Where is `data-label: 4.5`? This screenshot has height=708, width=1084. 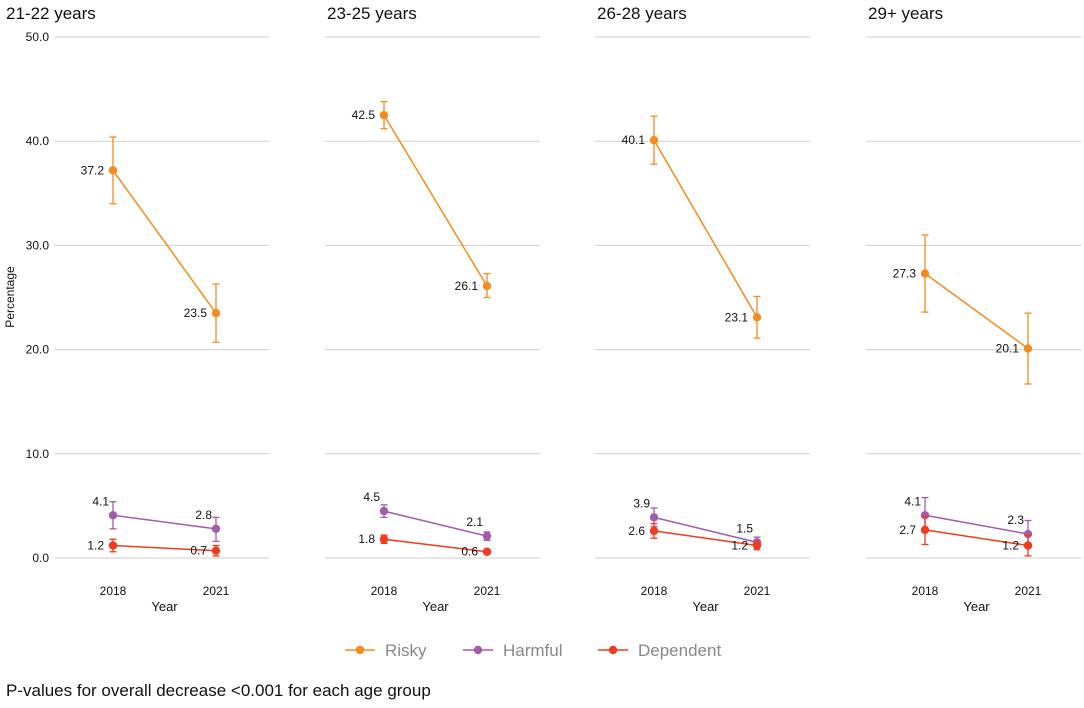
data-label: 4.5 is located at coordinates (371, 497).